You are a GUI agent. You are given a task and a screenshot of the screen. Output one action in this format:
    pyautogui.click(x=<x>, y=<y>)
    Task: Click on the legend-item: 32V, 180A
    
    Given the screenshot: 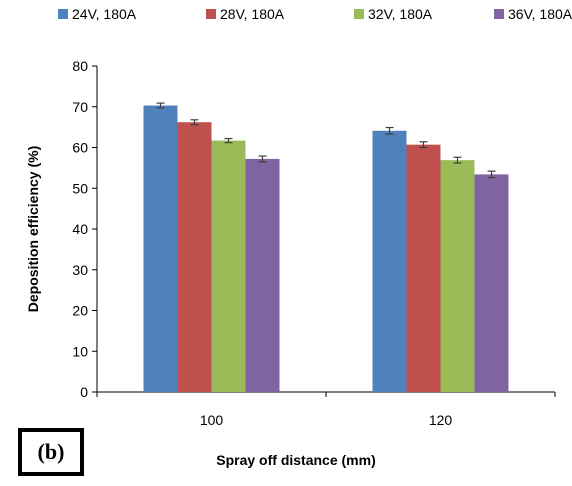 What is the action you would take?
    pyautogui.click(x=393, y=14)
    